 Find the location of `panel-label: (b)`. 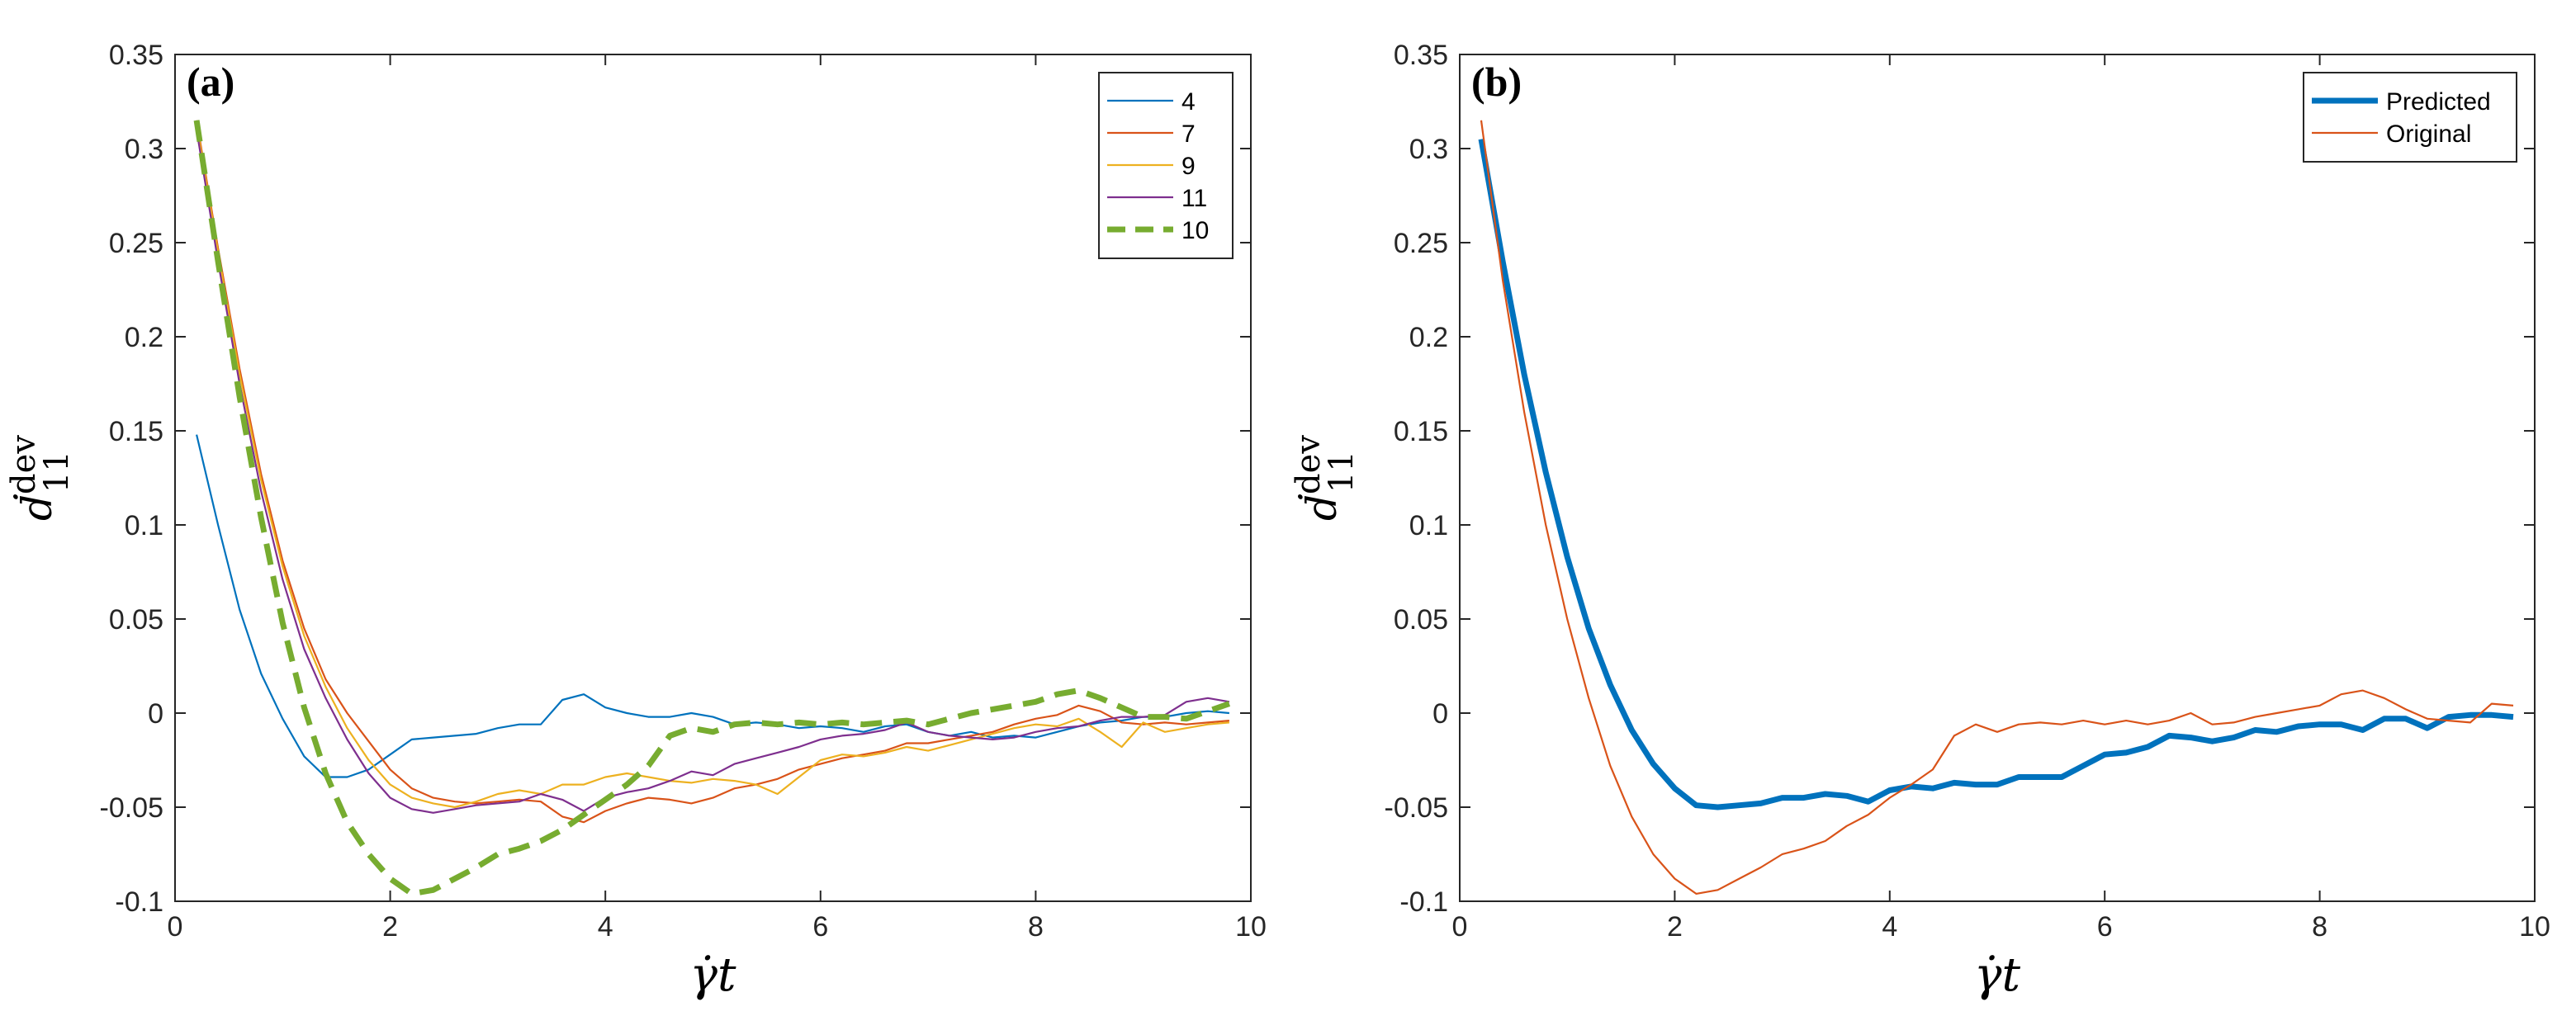

panel-label: (b) is located at coordinates (1496, 82).